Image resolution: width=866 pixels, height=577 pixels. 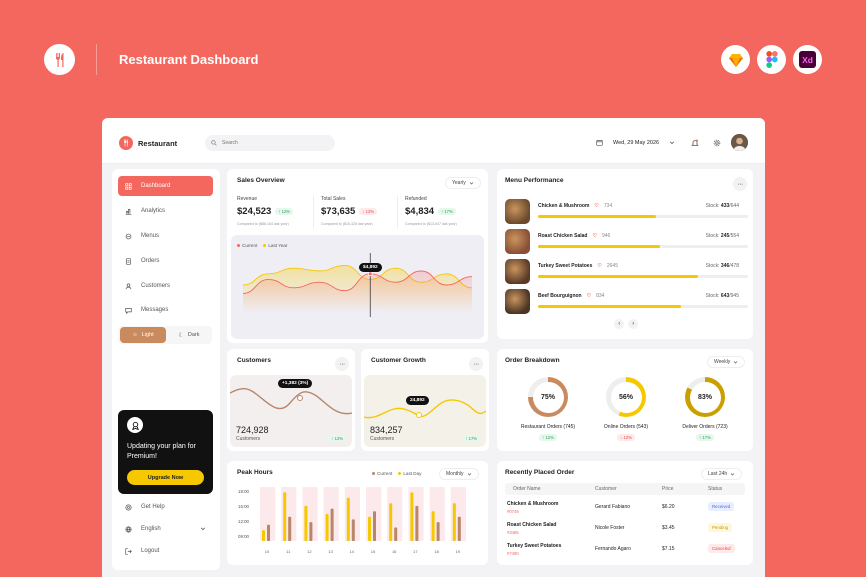 I want to click on period-dropdown: Weekly, so click(x=726, y=362).